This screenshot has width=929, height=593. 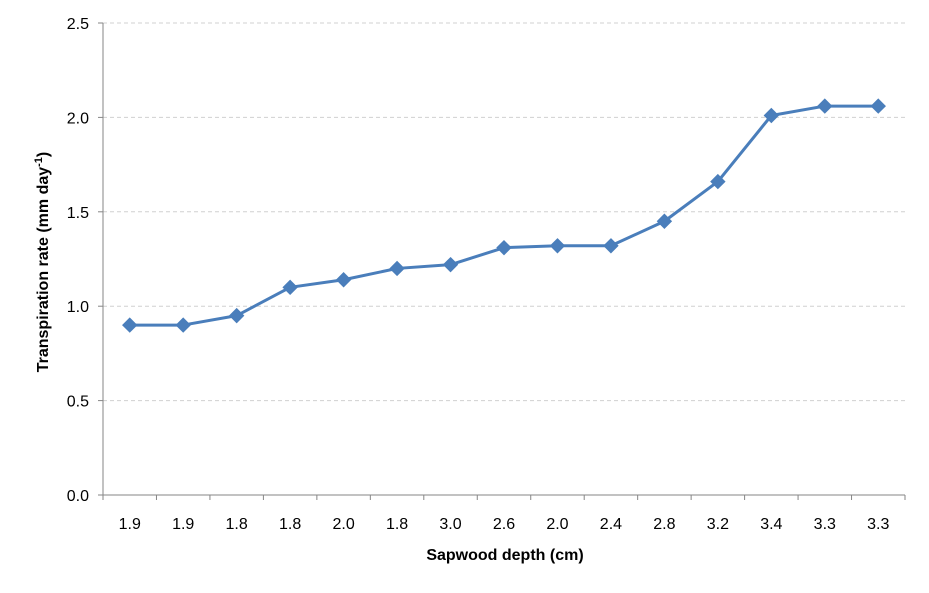 I want to click on y-axis-label-main: Transpiration rate (mm day, so click(x=43, y=269).